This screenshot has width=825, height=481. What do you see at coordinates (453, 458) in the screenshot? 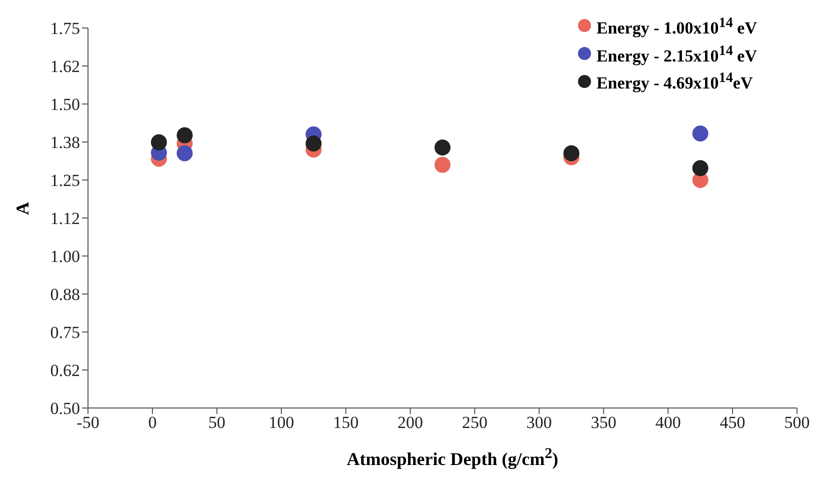
I see `x-axis-title: Atmospheric Depth (g/cm$^{2}$)` at bounding box center [453, 458].